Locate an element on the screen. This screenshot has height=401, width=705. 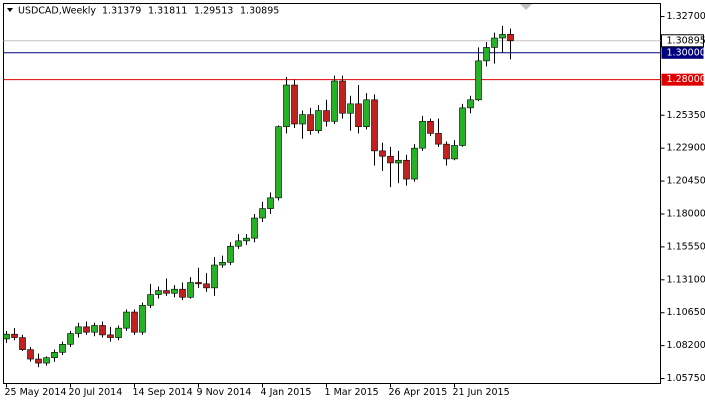
y-tick-label: 1.08200 is located at coordinates (686, 345).